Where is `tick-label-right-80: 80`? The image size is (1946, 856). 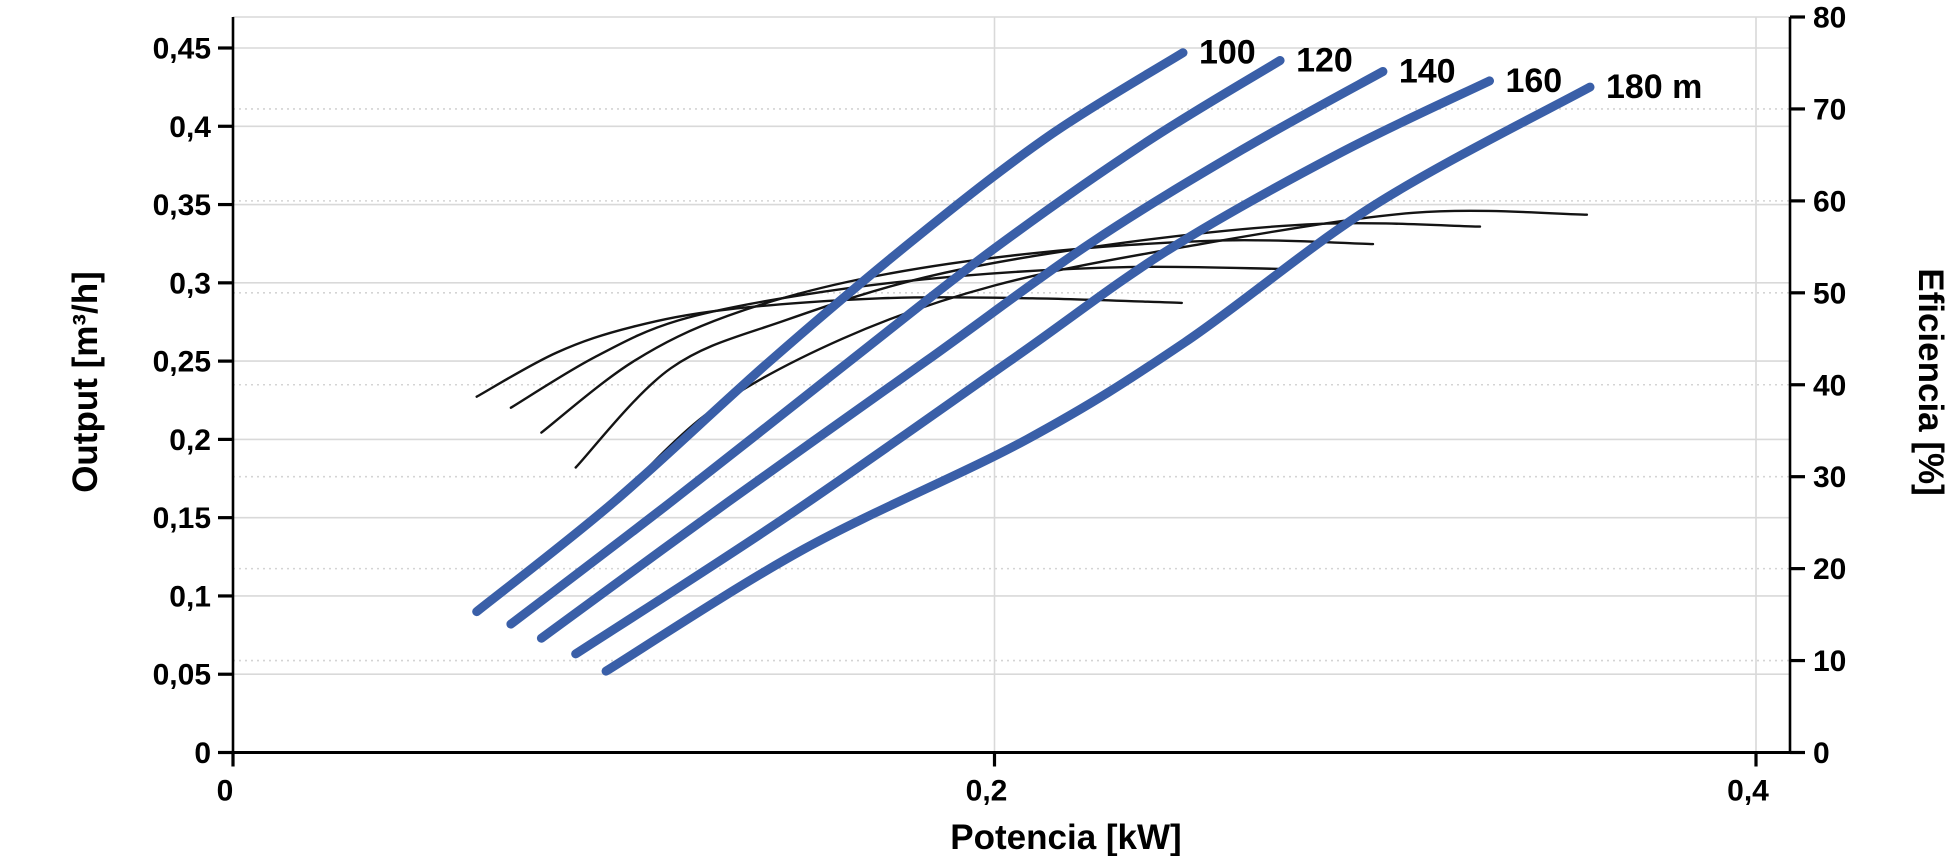
tick-label-right-80: 80 is located at coordinates (1829, 18).